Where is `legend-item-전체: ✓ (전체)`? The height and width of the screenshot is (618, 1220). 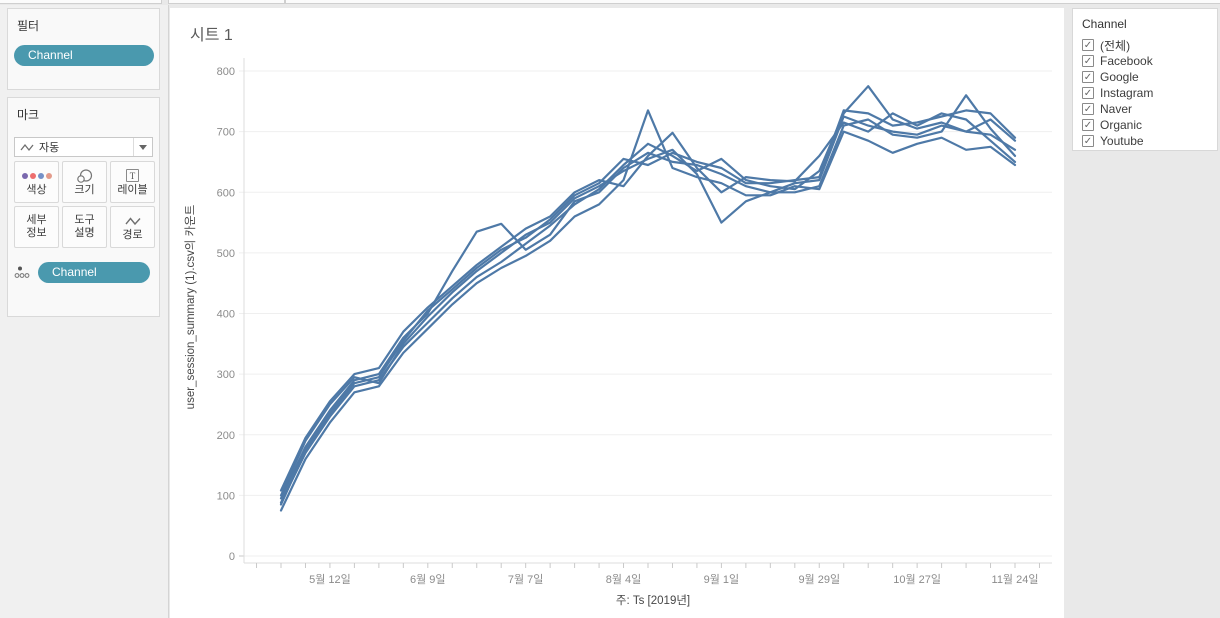
legend-item-전체: ✓ (전체) is located at coordinates (1145, 45).